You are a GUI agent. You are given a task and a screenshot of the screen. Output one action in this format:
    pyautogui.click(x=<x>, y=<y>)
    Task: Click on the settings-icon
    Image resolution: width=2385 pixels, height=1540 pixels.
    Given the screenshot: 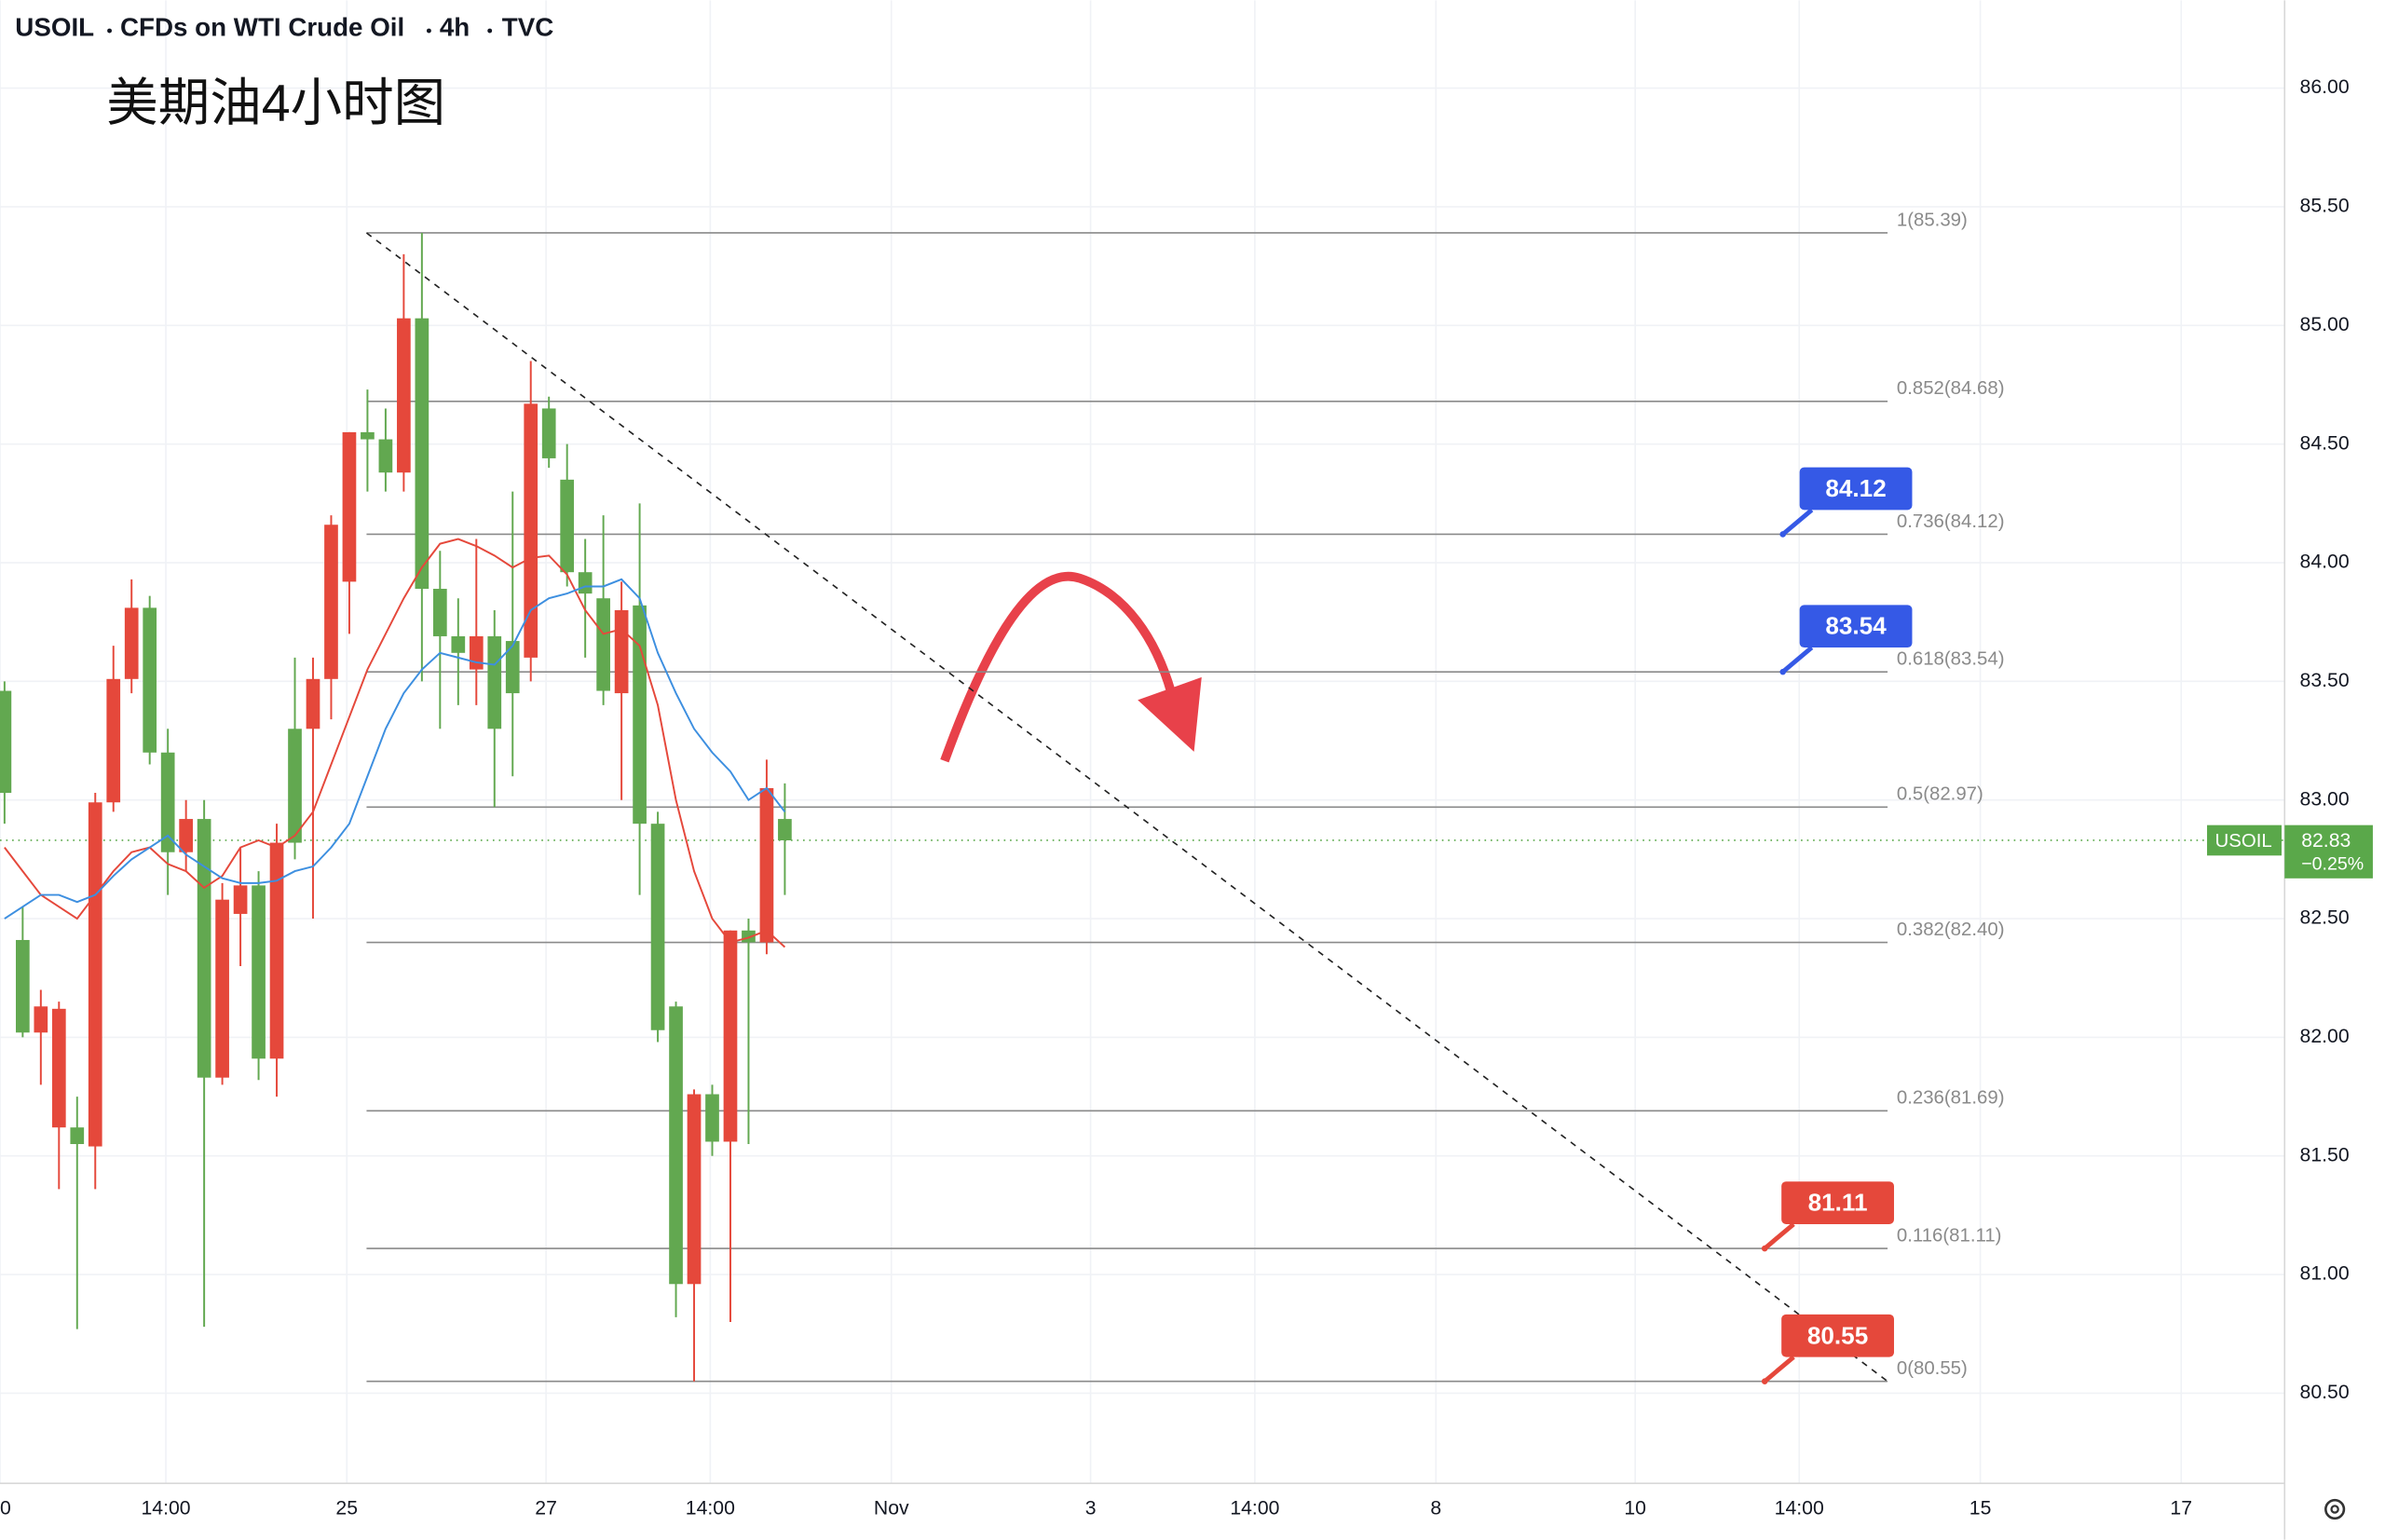 What is the action you would take?
    pyautogui.click(x=2335, y=1509)
    